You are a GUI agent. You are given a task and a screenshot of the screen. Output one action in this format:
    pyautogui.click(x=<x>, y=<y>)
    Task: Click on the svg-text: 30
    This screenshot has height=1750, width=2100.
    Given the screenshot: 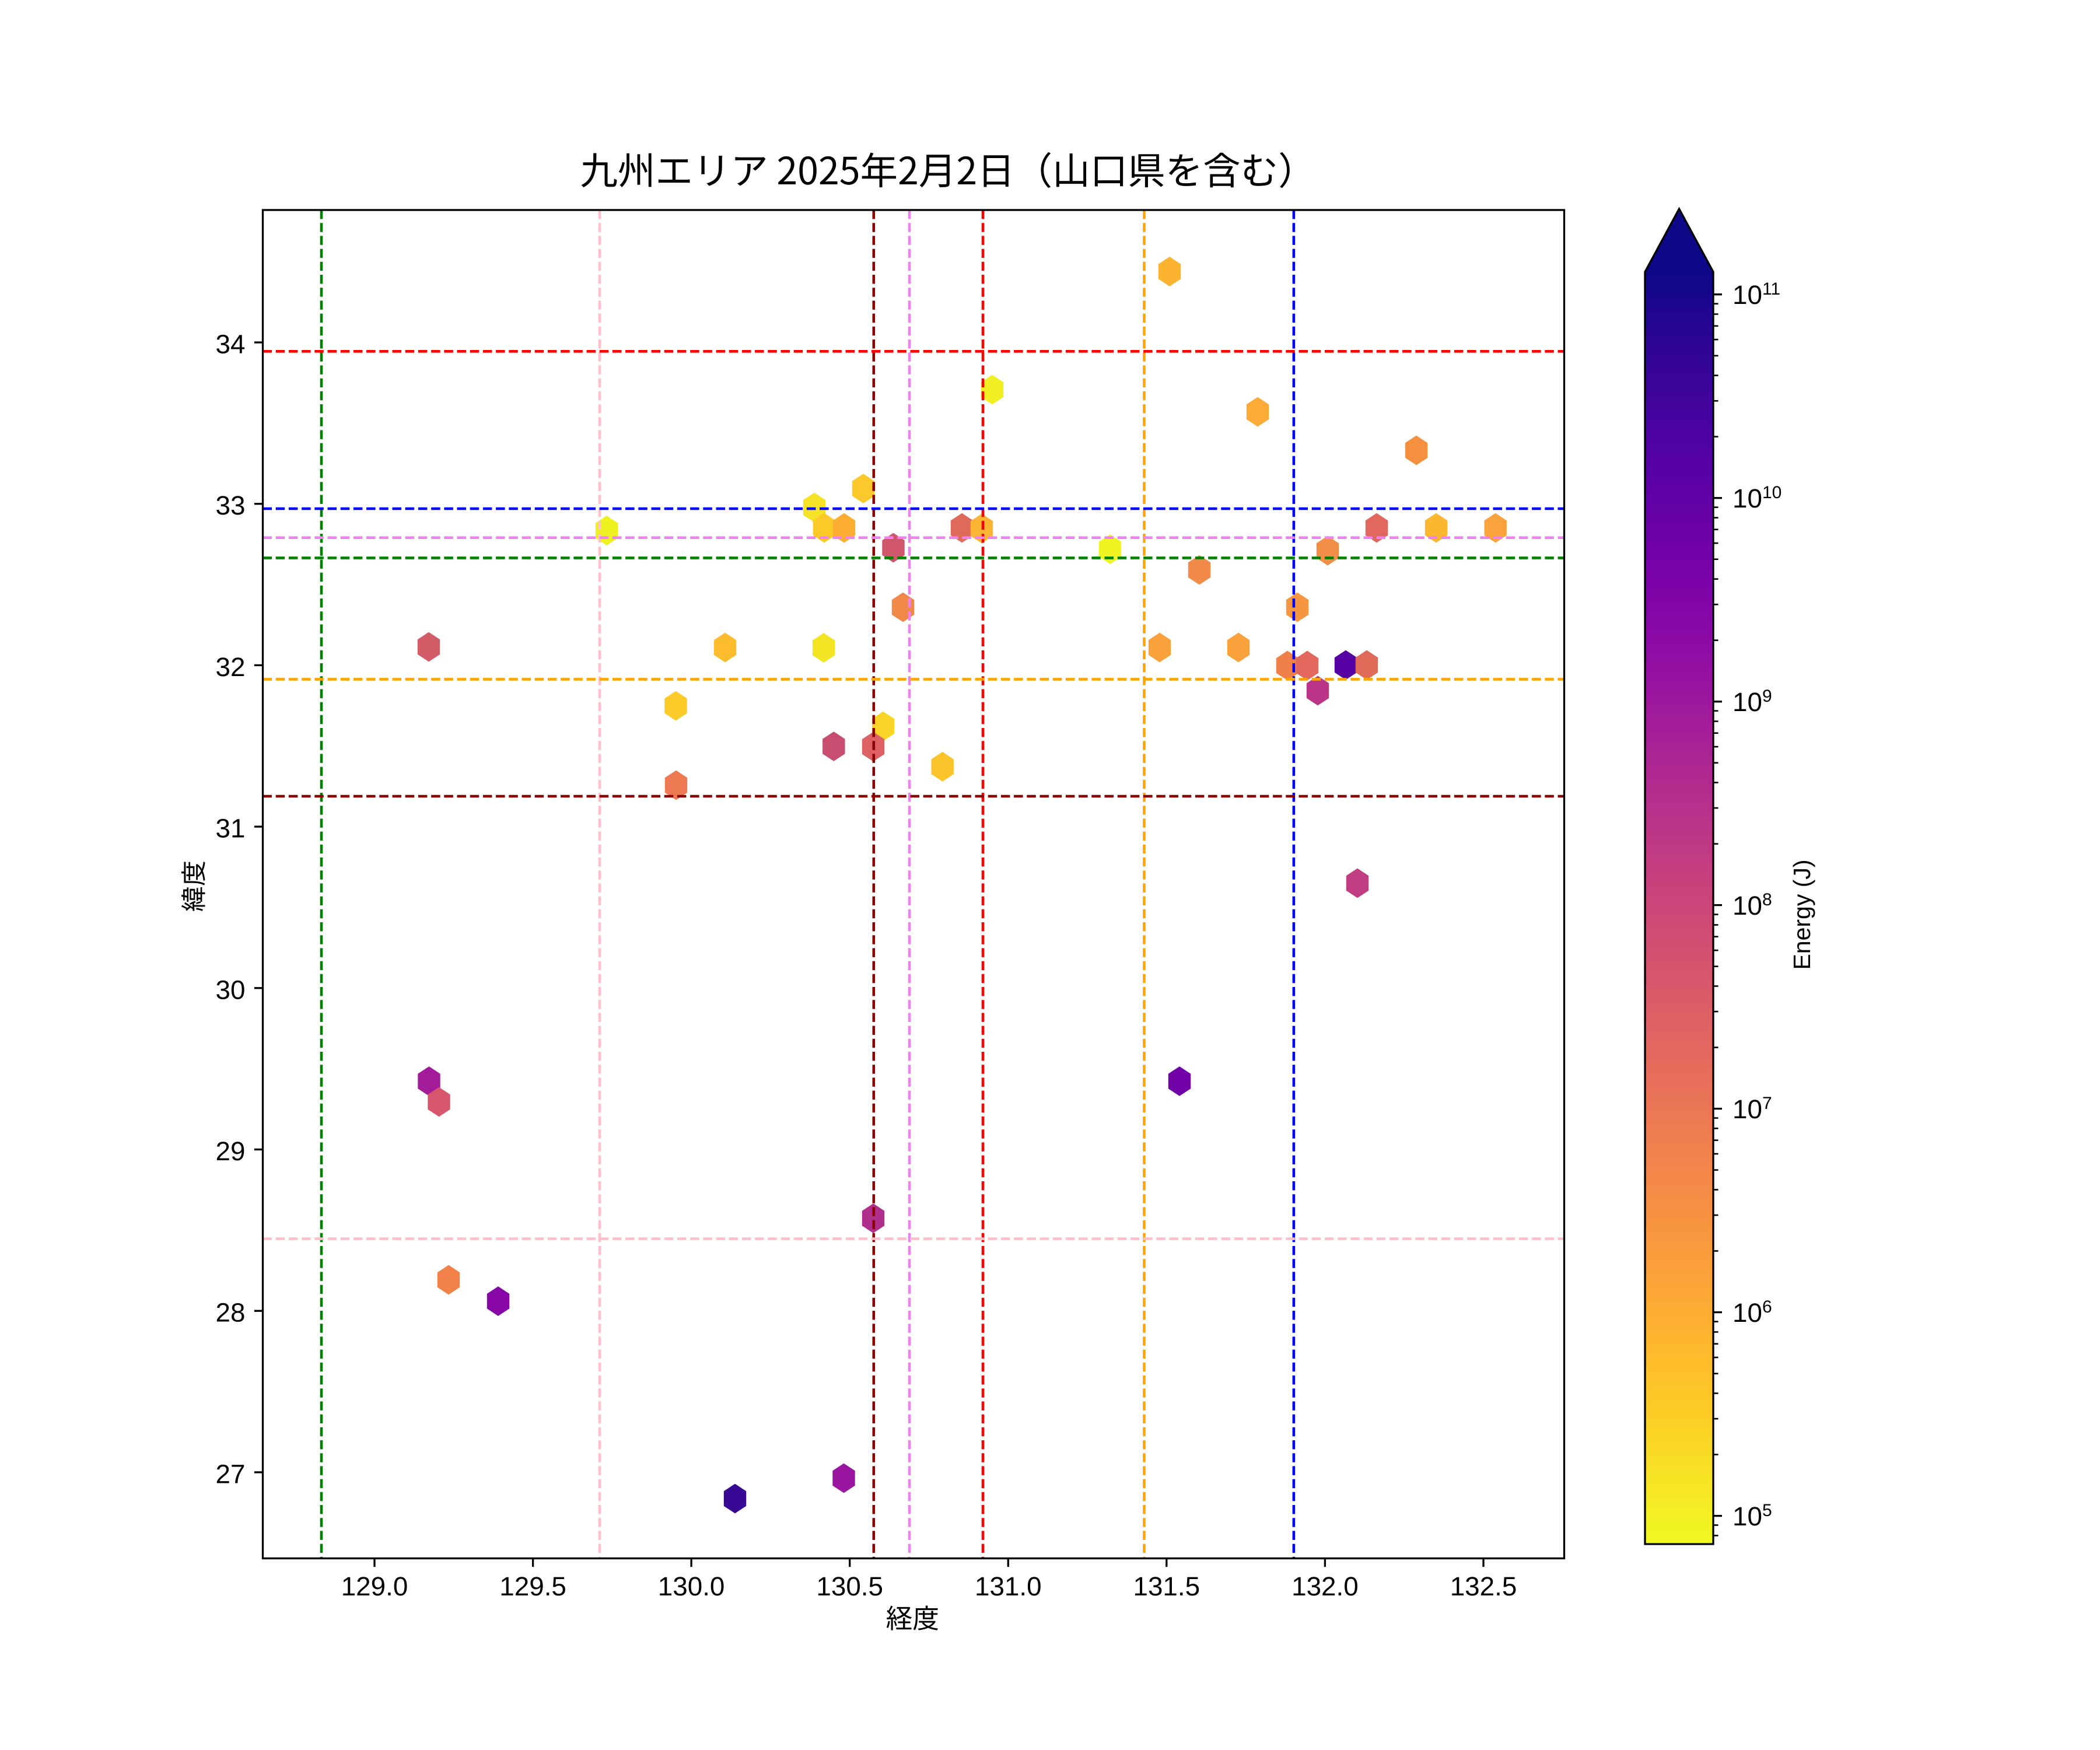 What is the action you would take?
    pyautogui.click(x=231, y=990)
    